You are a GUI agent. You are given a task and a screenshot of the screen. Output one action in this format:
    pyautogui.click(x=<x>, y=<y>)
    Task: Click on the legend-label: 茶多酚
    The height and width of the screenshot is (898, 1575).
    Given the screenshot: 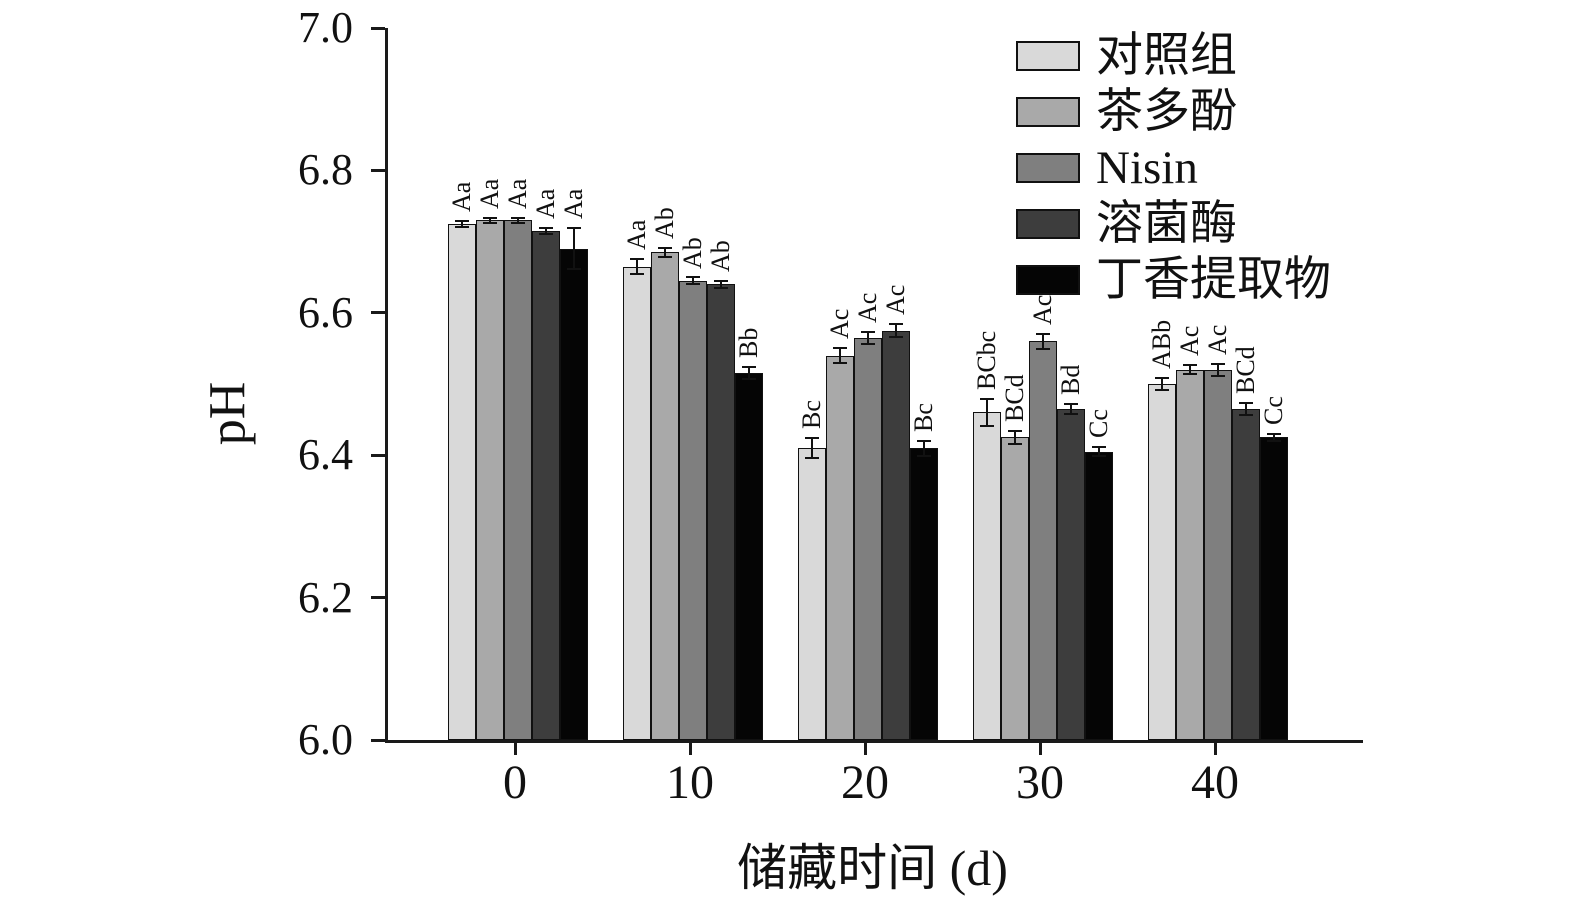 What is the action you would take?
    pyautogui.click(x=1166, y=112)
    